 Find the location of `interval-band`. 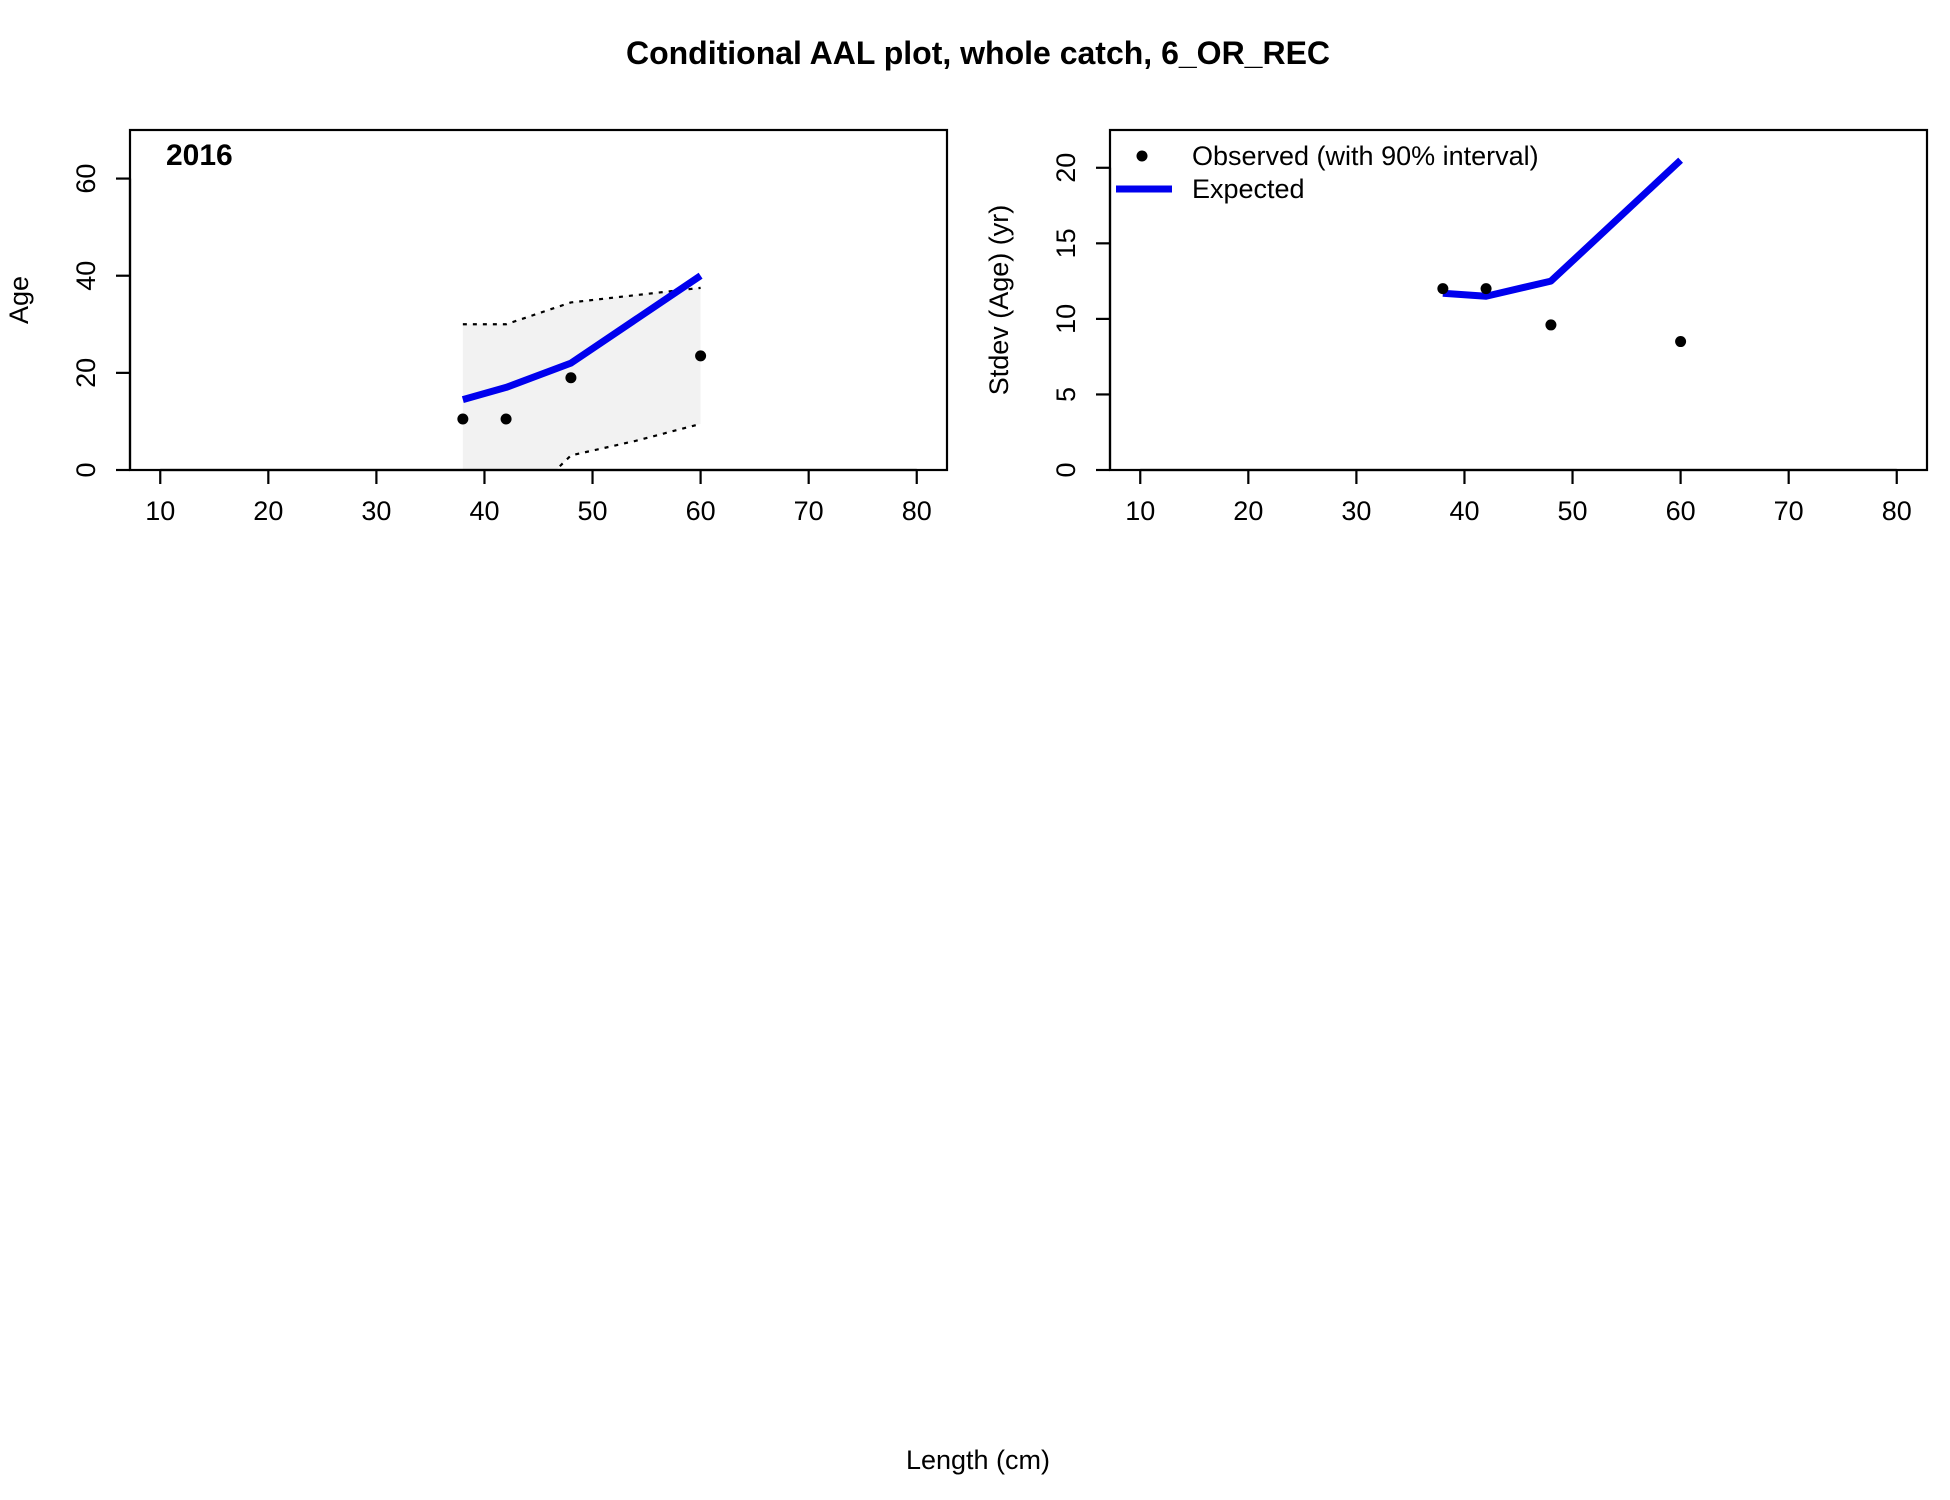

interval-band is located at coordinates (581, 378).